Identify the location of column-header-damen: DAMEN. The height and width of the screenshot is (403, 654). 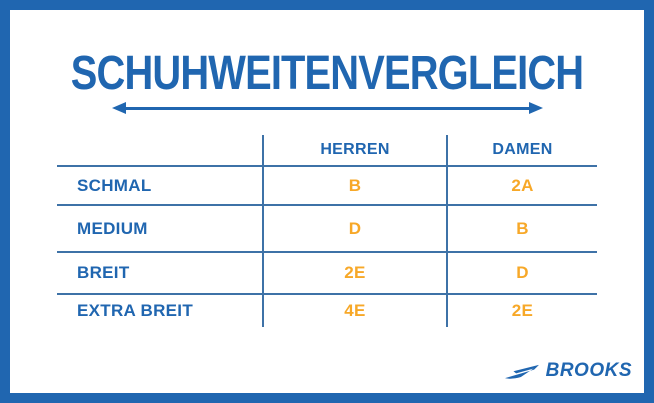
(521, 151).